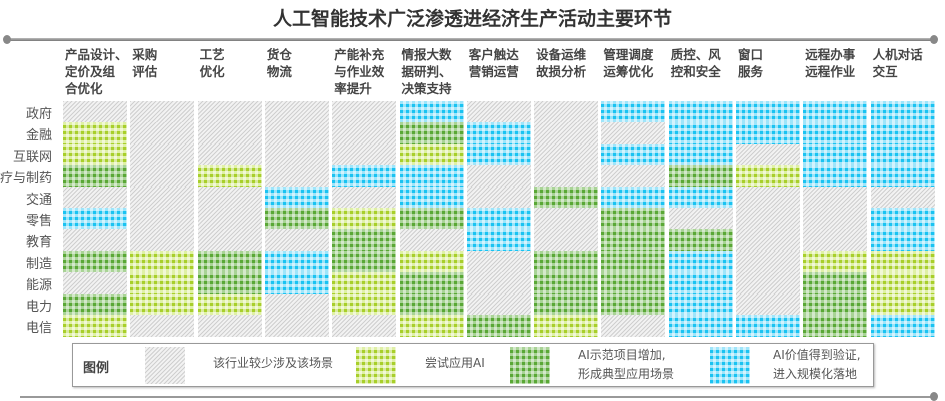  I want to click on legend-swatch-scaled, so click(730, 365).